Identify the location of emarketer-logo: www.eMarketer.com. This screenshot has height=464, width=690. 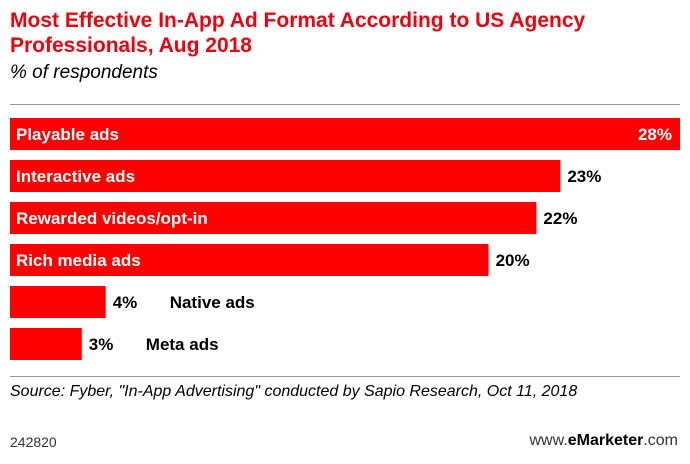
(603, 441).